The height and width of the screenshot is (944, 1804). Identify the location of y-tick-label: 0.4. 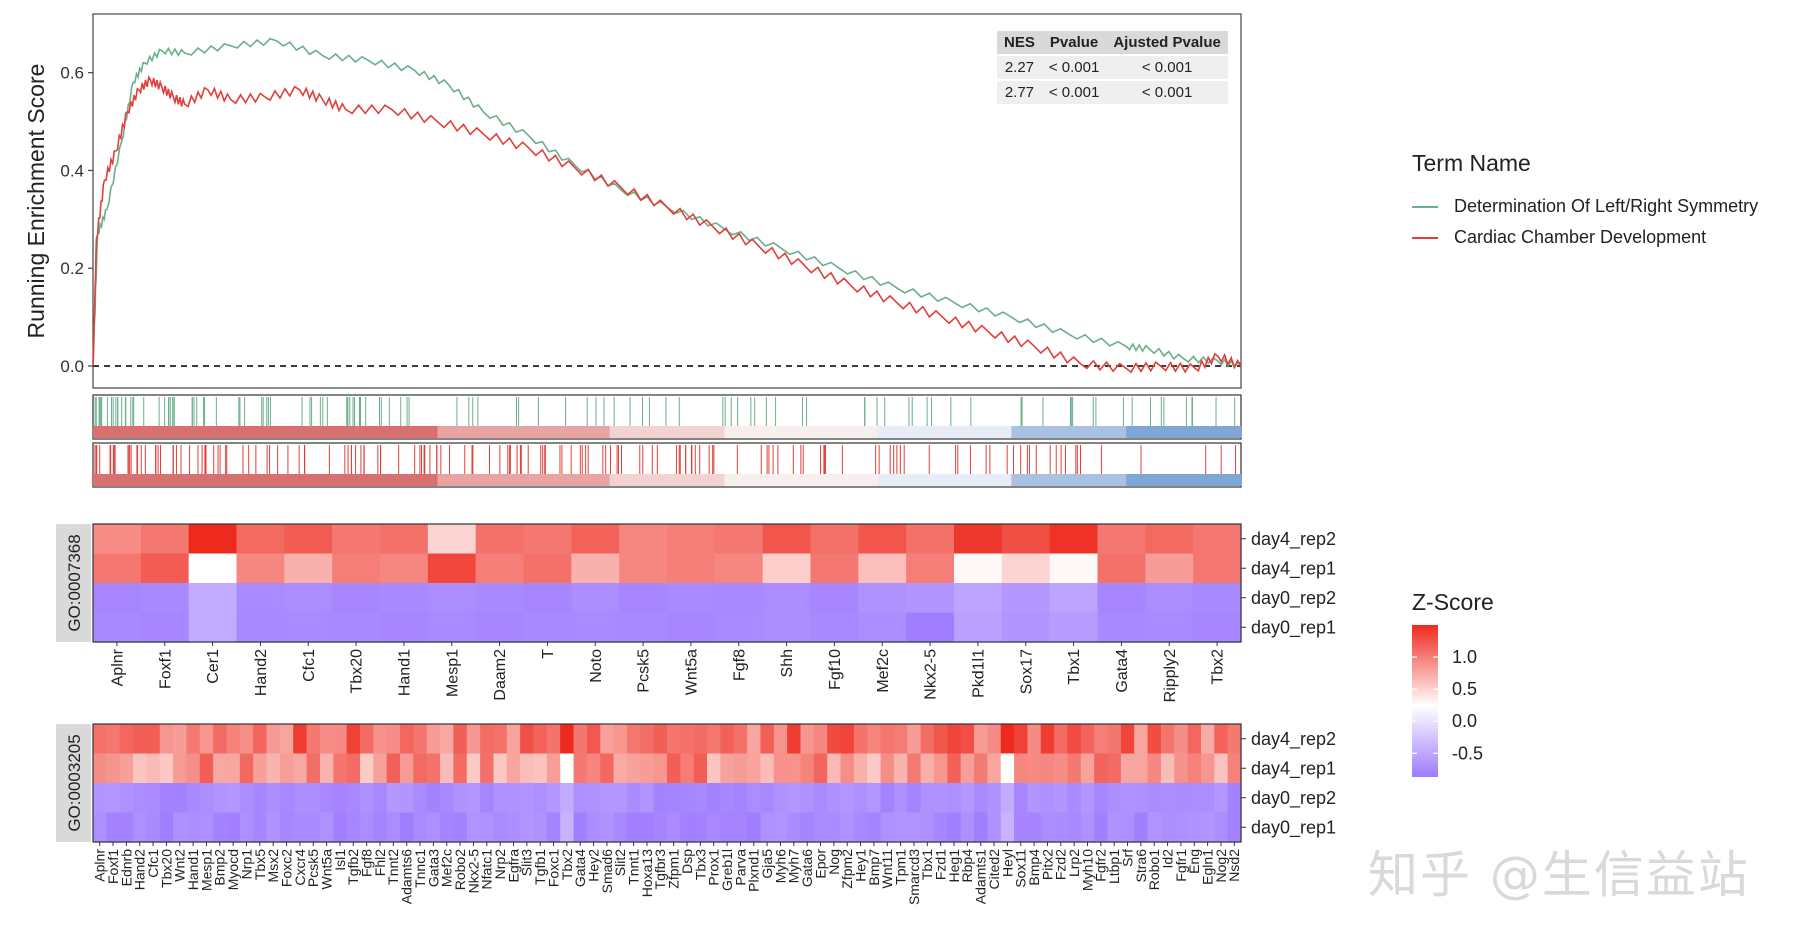
(72, 170).